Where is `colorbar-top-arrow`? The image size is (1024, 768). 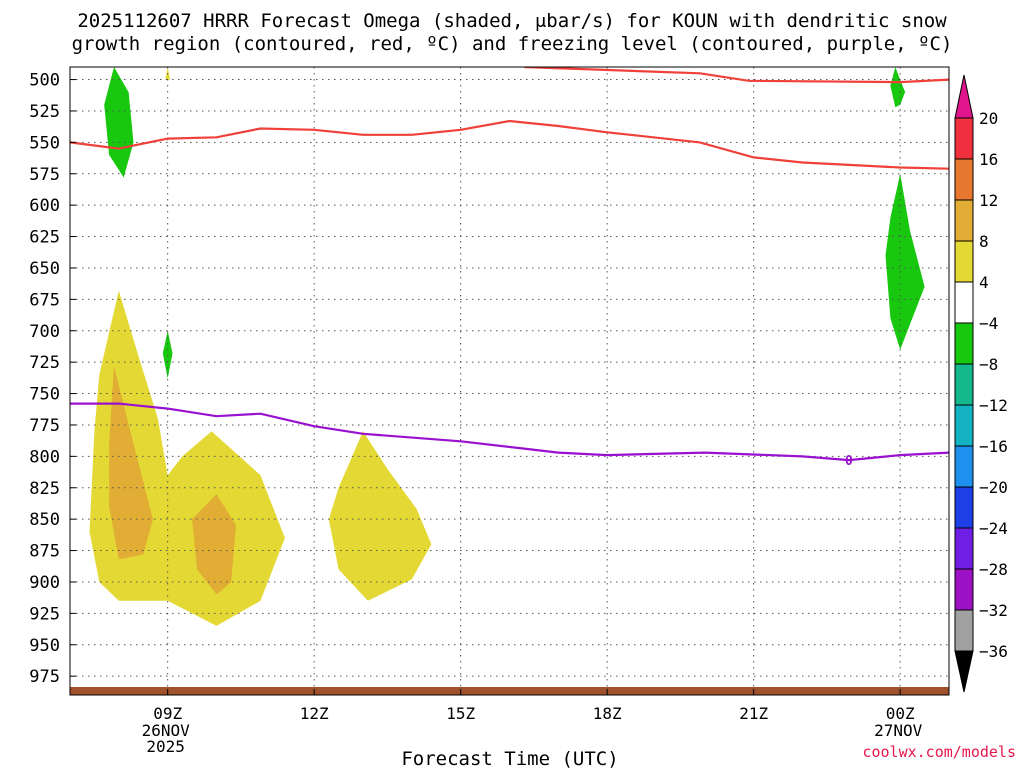
colorbar-top-arrow is located at coordinates (964, 96).